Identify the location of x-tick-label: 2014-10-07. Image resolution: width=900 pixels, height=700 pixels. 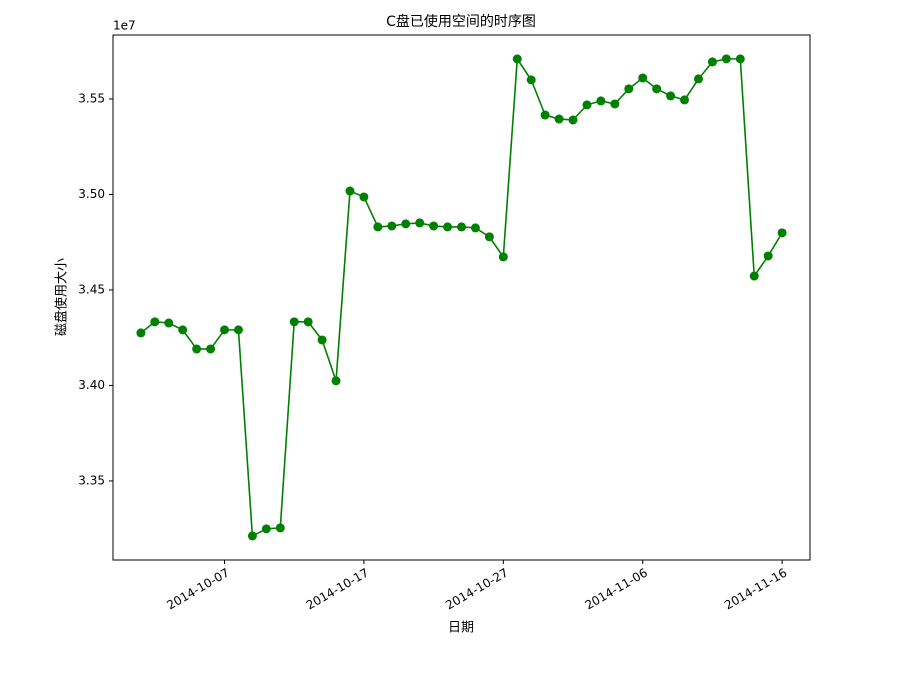
(197, 589).